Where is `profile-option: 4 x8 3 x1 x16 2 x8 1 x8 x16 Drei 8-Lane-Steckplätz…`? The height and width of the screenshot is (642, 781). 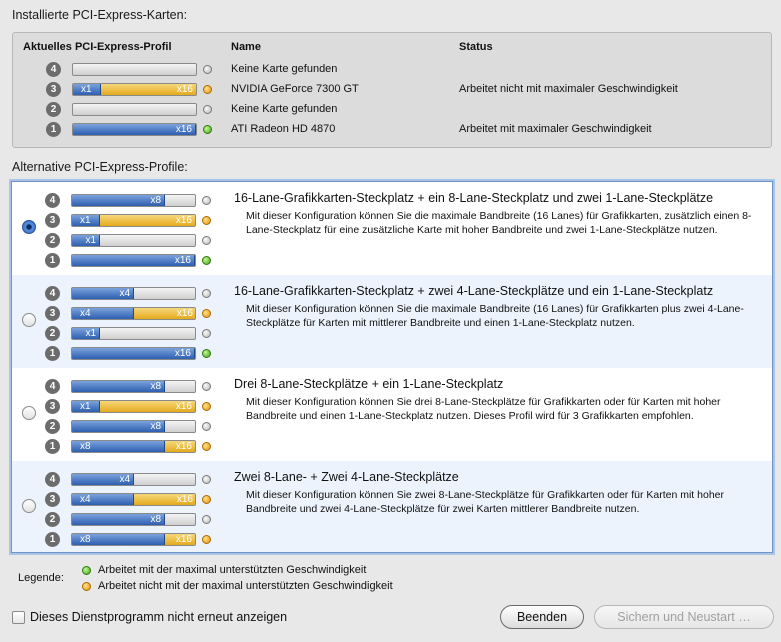
profile-option: 4 x8 3 x1 x16 2 x8 1 x8 x16 Drei 8-Lane-Steckplätz… is located at coordinates (392, 414).